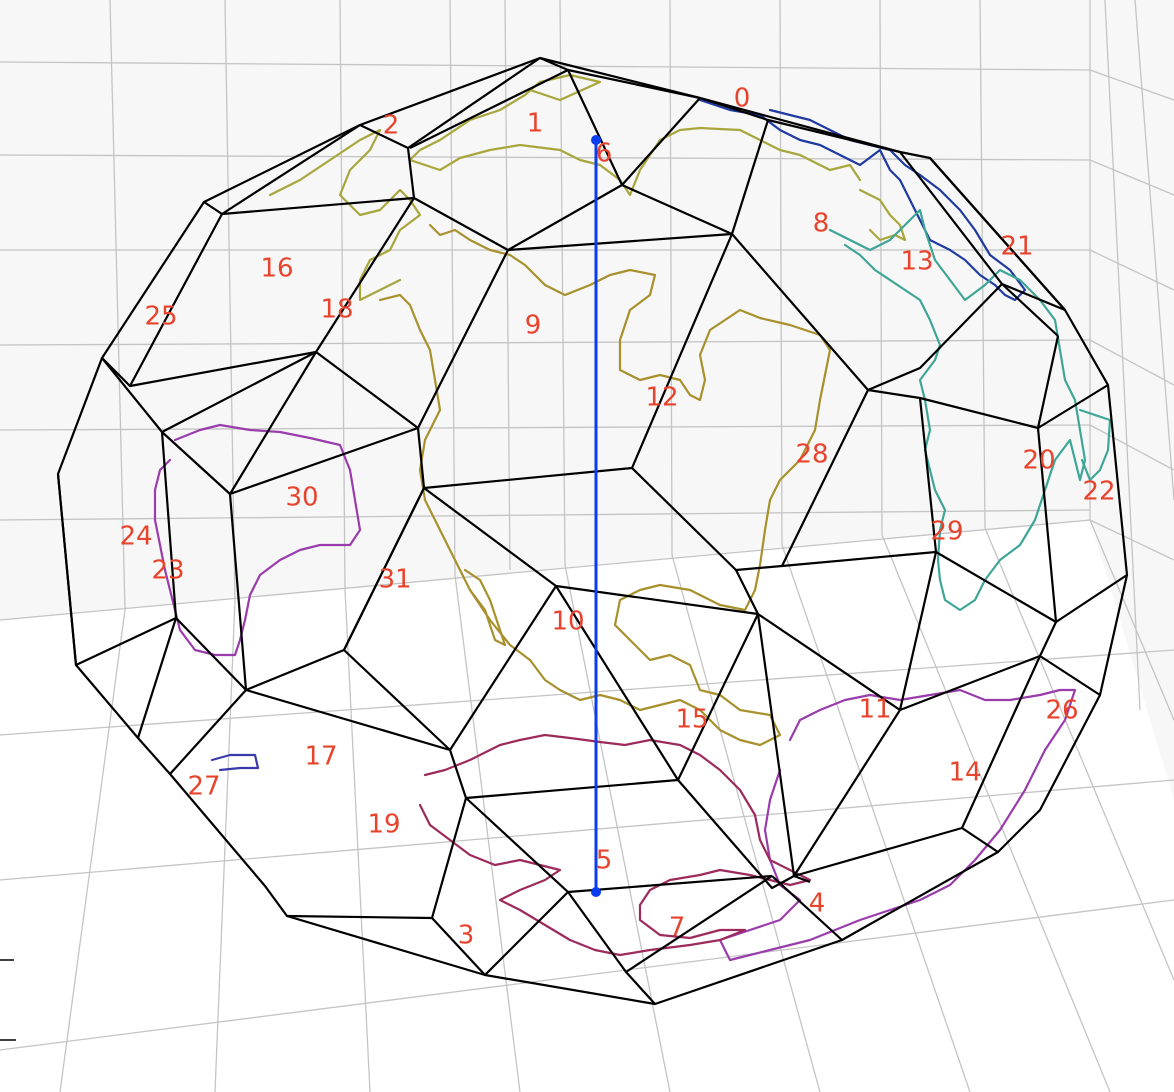 This screenshot has width=1174, height=1092. I want to click on coastline-europe-top, so click(882, 215).